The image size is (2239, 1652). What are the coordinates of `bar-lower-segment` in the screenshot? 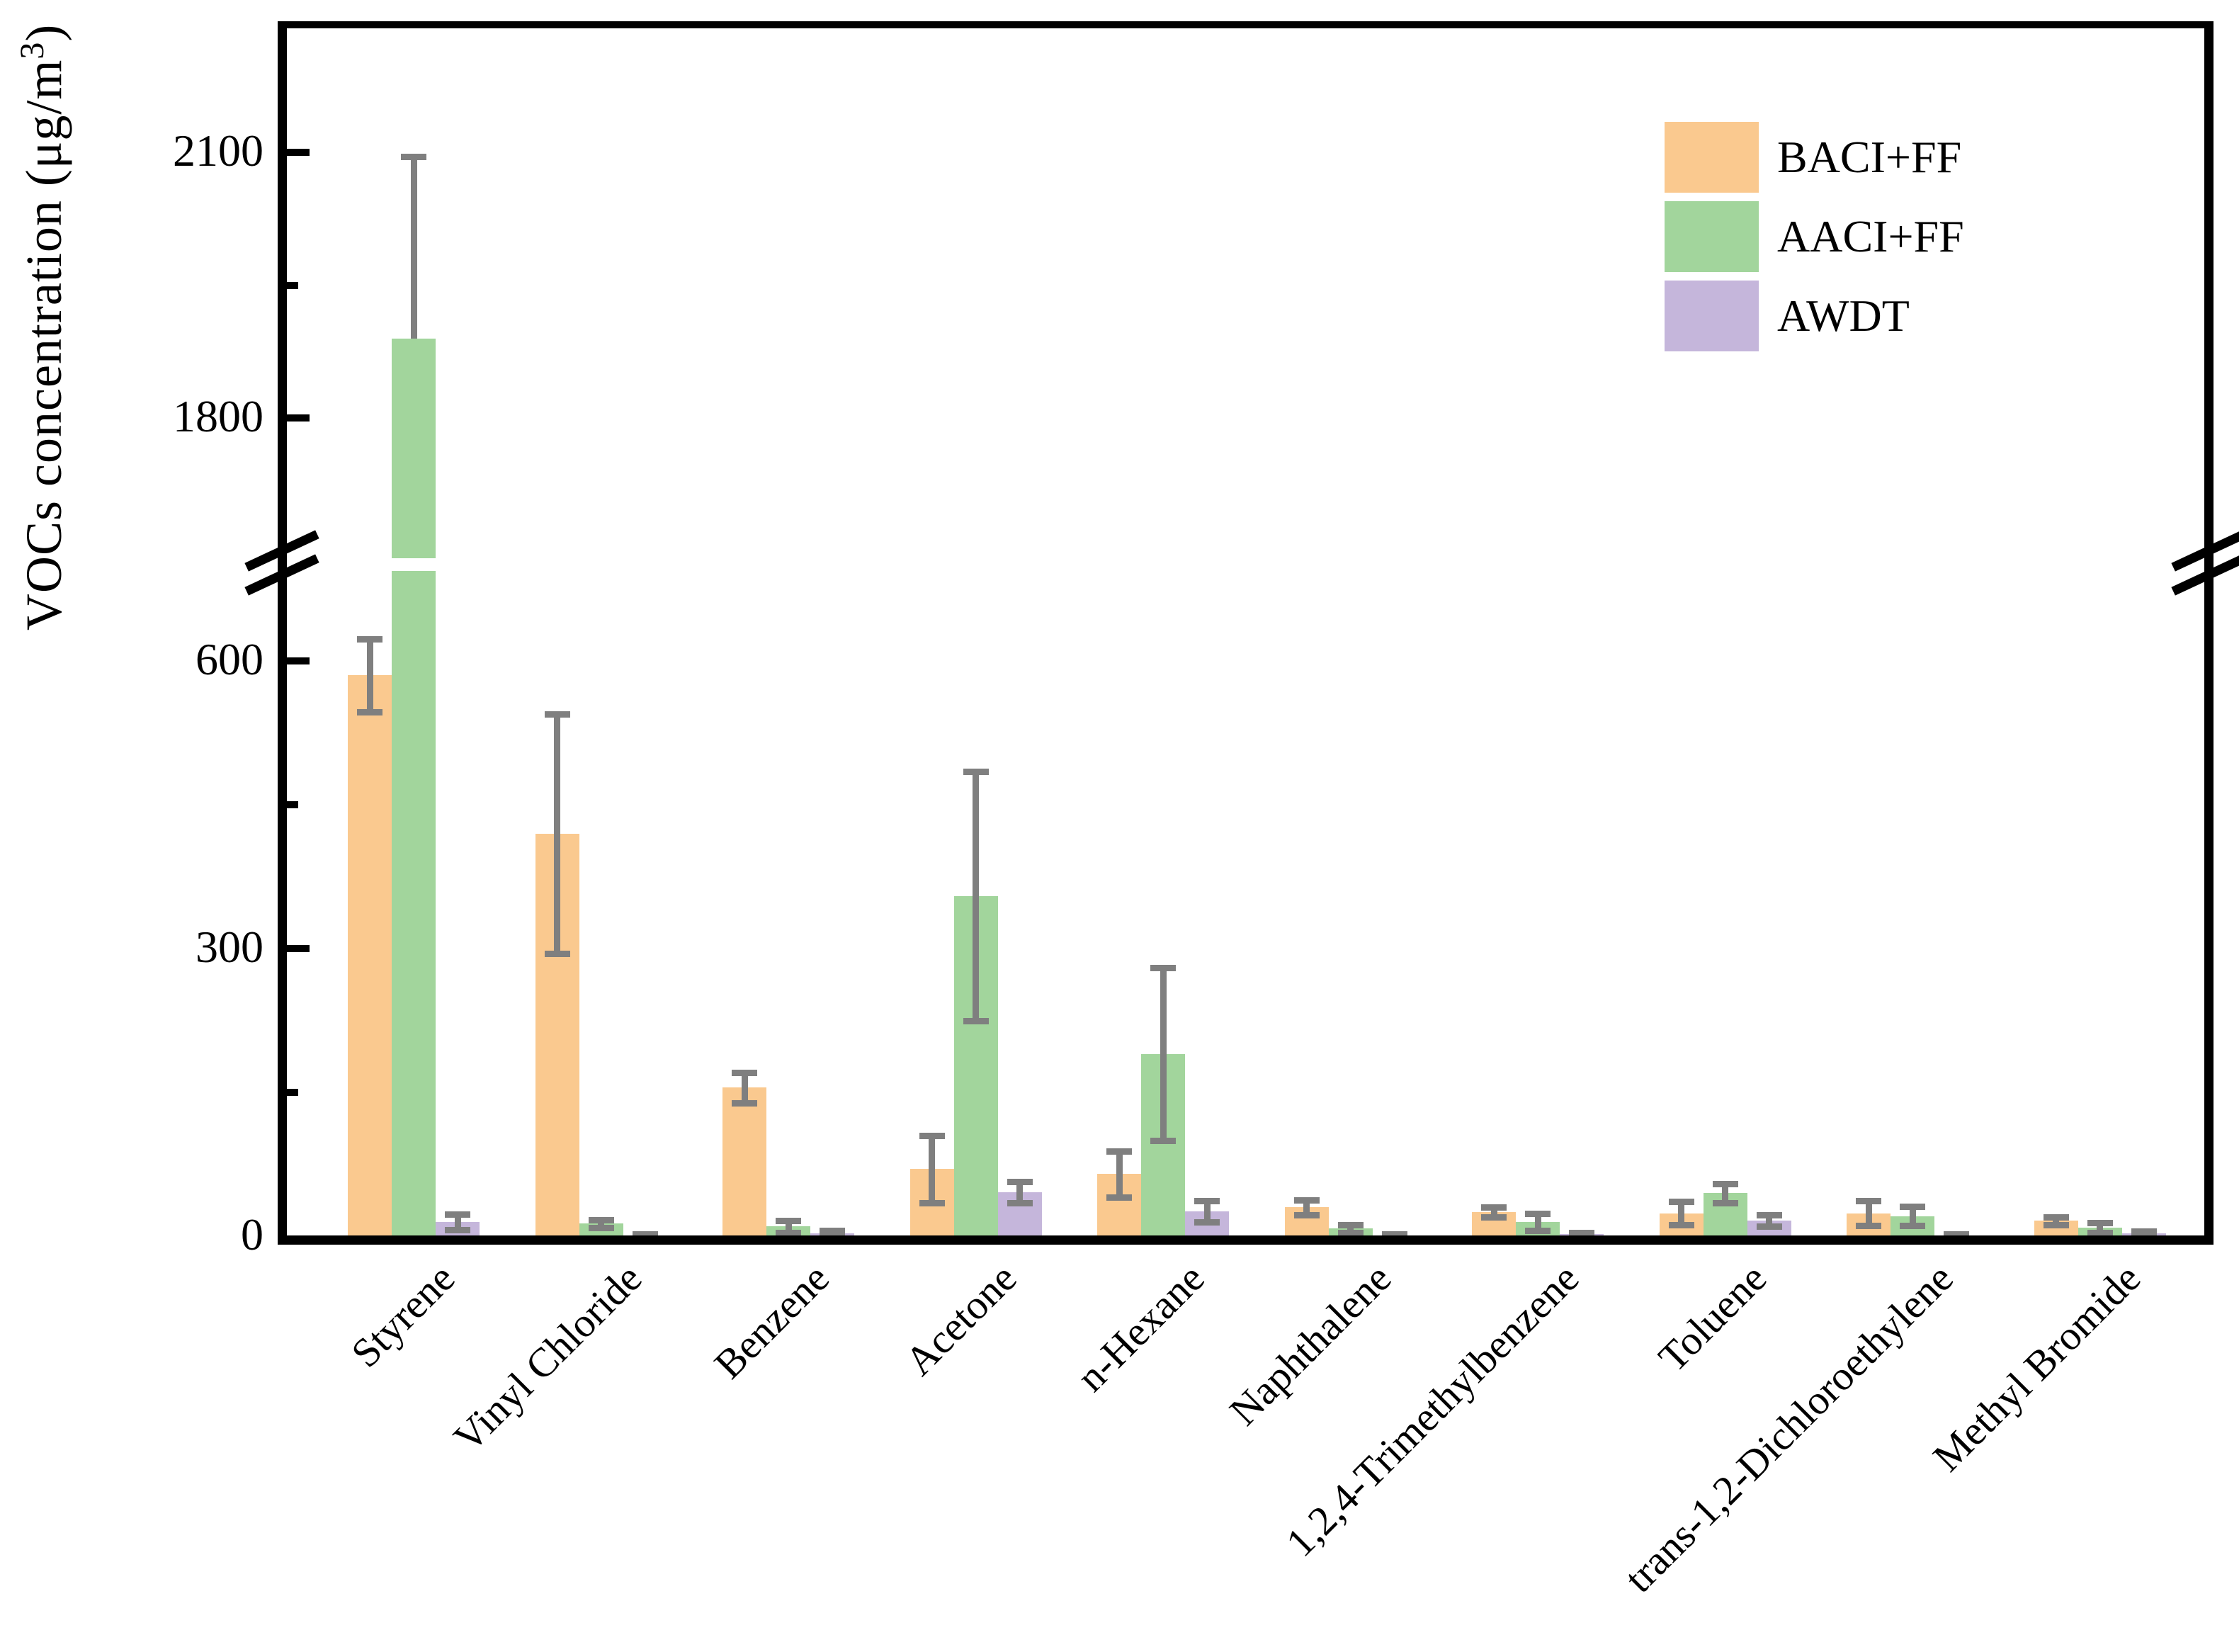 It's located at (414, 905).